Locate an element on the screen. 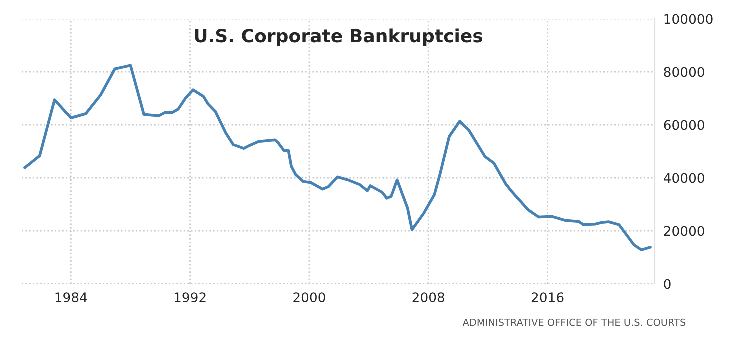 The width and height of the screenshot is (730, 340). x-tick-label: 2016 is located at coordinates (548, 297).